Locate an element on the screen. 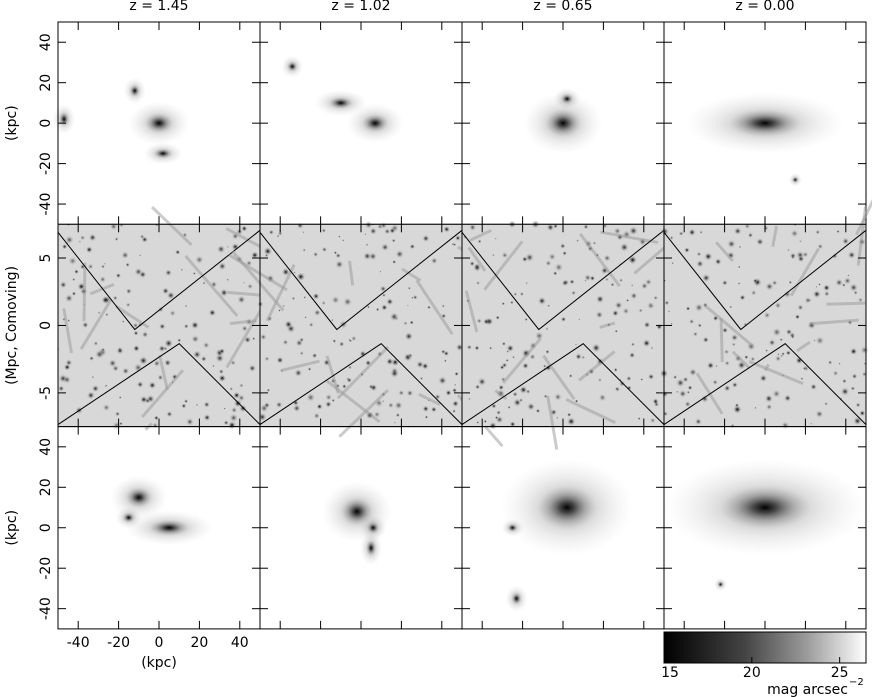 Image resolution: width=872 pixels, height=697 pixels. y-tick-label: -20 is located at coordinates (46, 163).